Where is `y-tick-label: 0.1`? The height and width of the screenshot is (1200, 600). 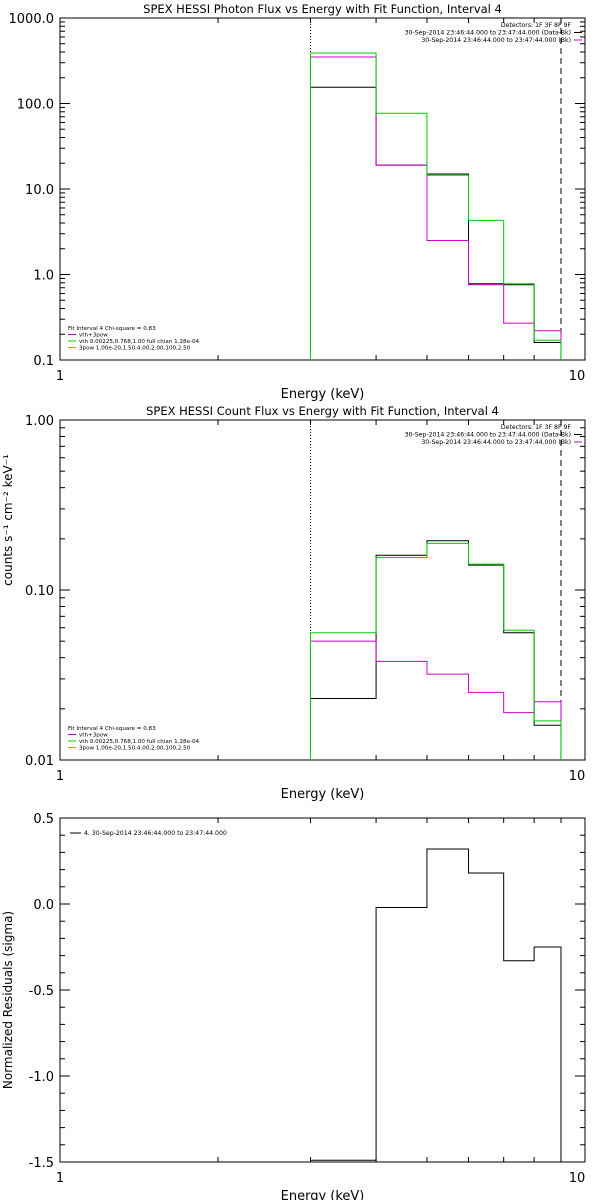 y-tick-label: 0.1 is located at coordinates (43, 361).